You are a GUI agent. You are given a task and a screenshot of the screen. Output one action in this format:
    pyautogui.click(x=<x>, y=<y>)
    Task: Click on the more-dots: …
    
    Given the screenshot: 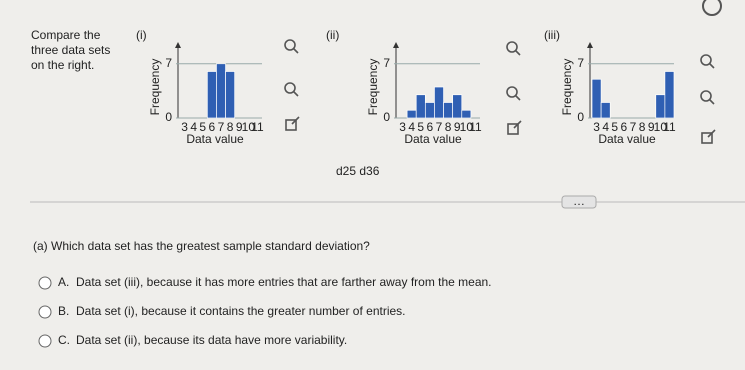 What is the action you would take?
    pyautogui.click(x=579, y=201)
    